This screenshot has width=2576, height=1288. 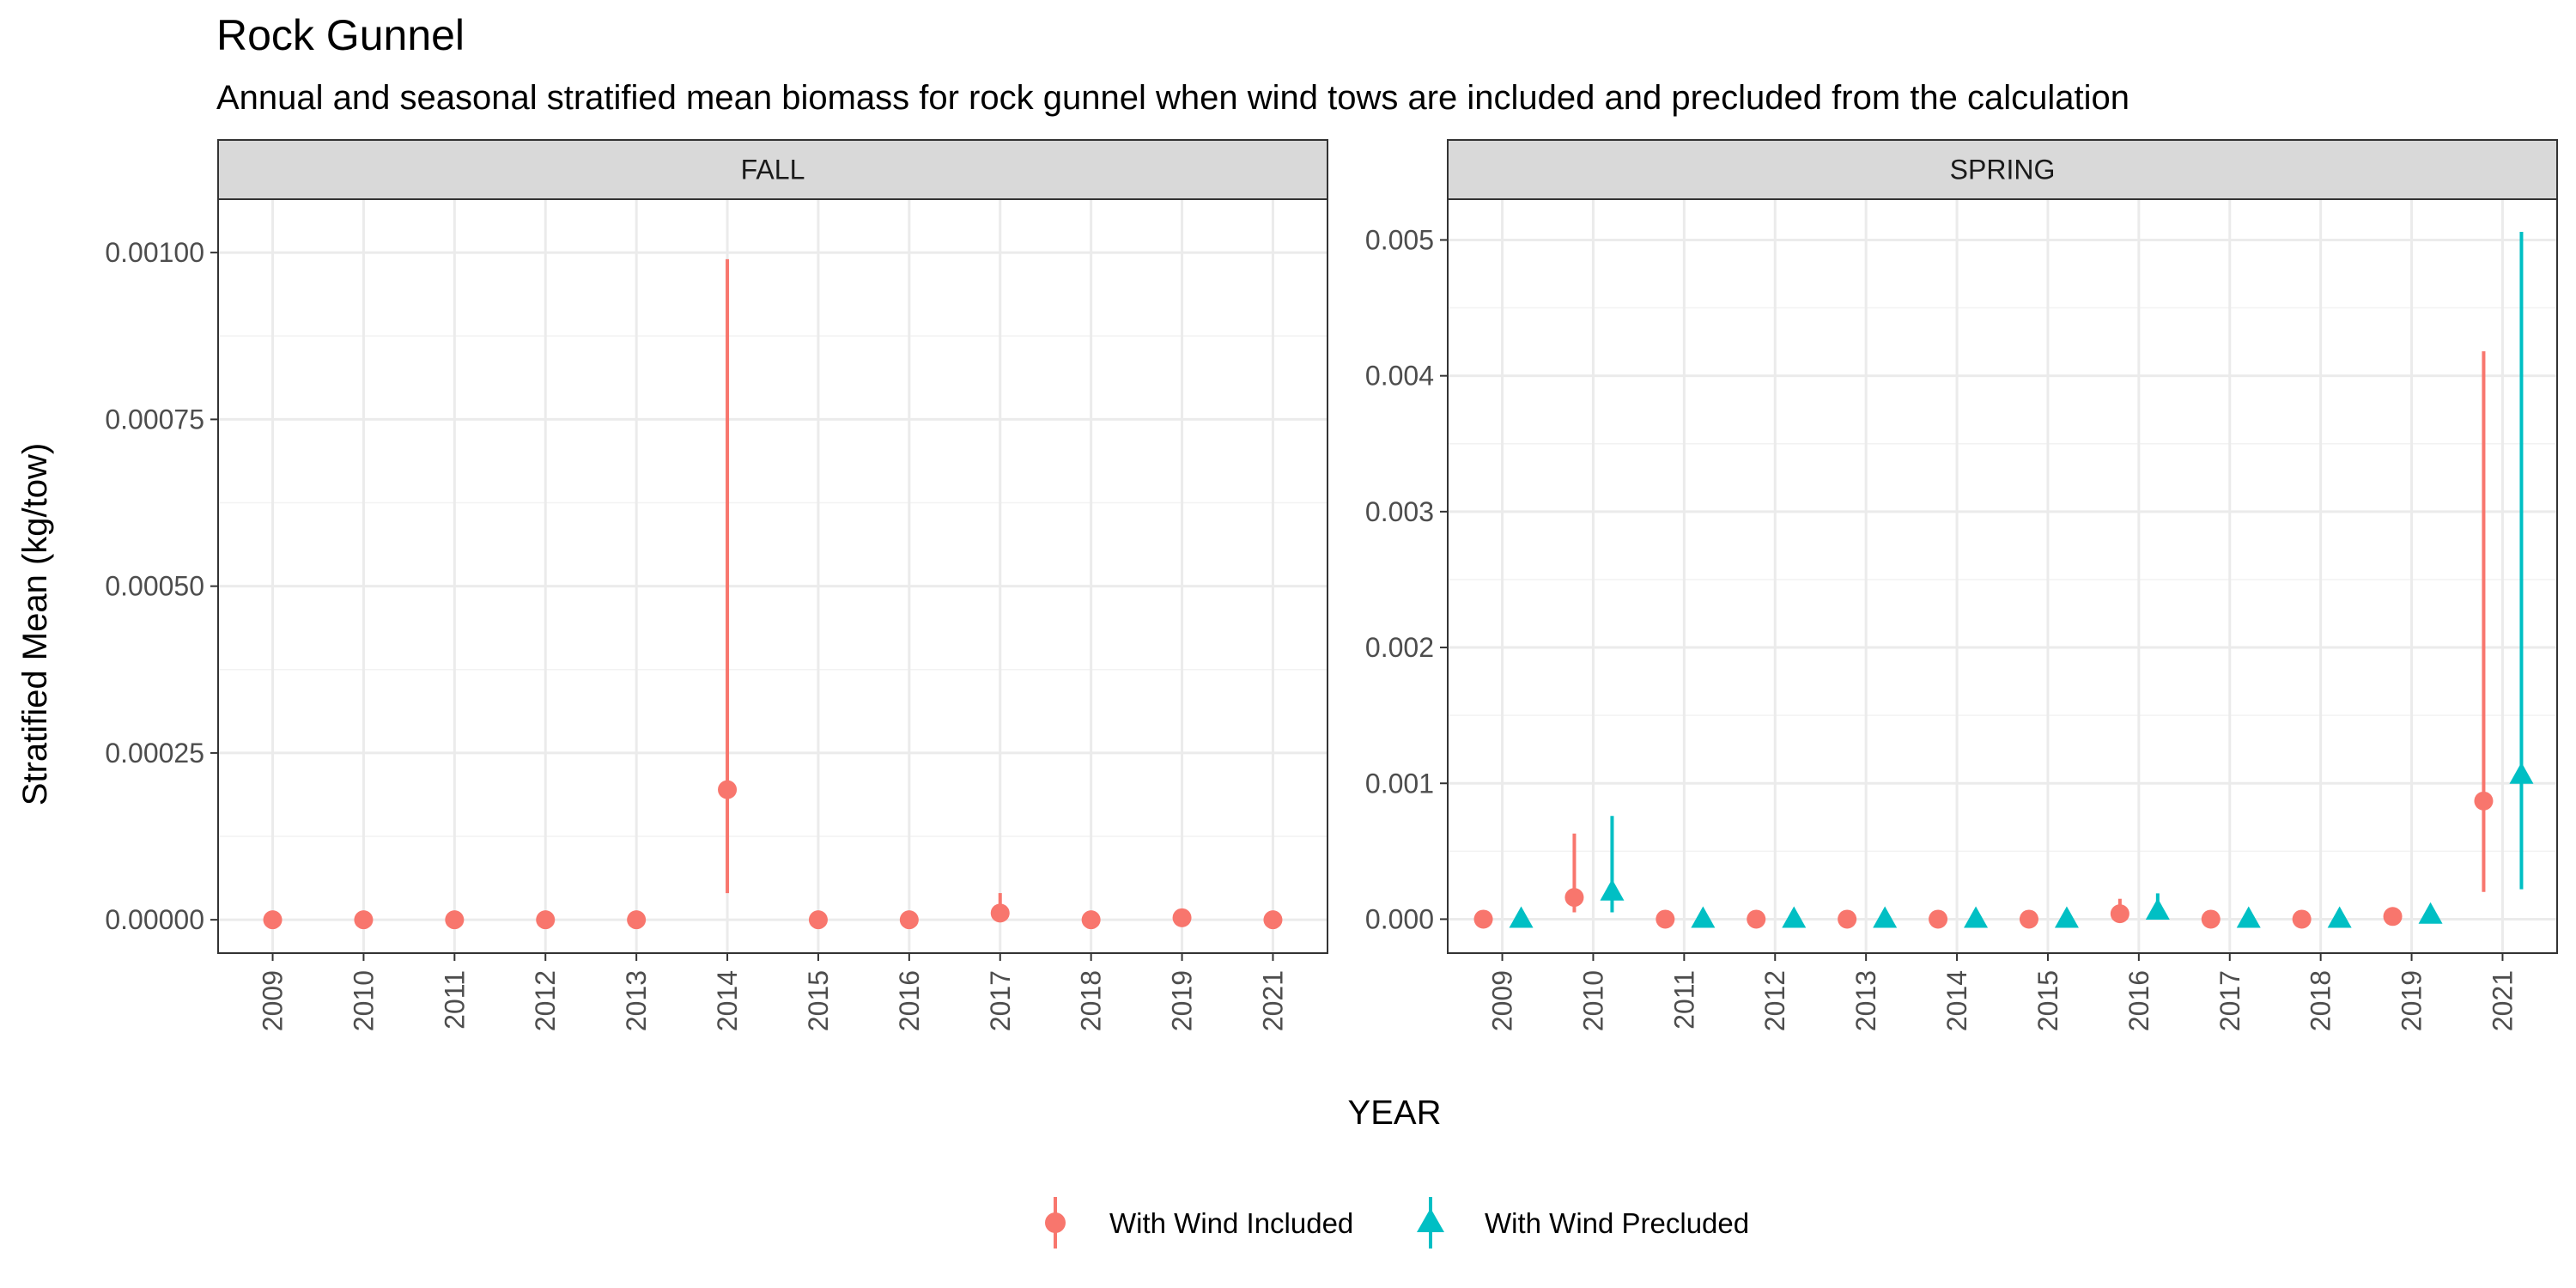 I want to click on y-tick-label: 0.00050, so click(x=154, y=587).